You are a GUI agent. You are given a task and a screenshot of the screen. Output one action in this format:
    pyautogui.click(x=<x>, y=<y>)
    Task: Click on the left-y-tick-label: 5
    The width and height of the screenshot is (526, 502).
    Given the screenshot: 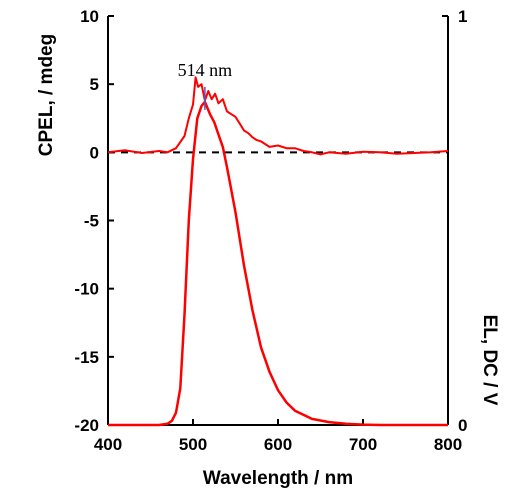 What is the action you would take?
    pyautogui.click(x=94, y=84)
    